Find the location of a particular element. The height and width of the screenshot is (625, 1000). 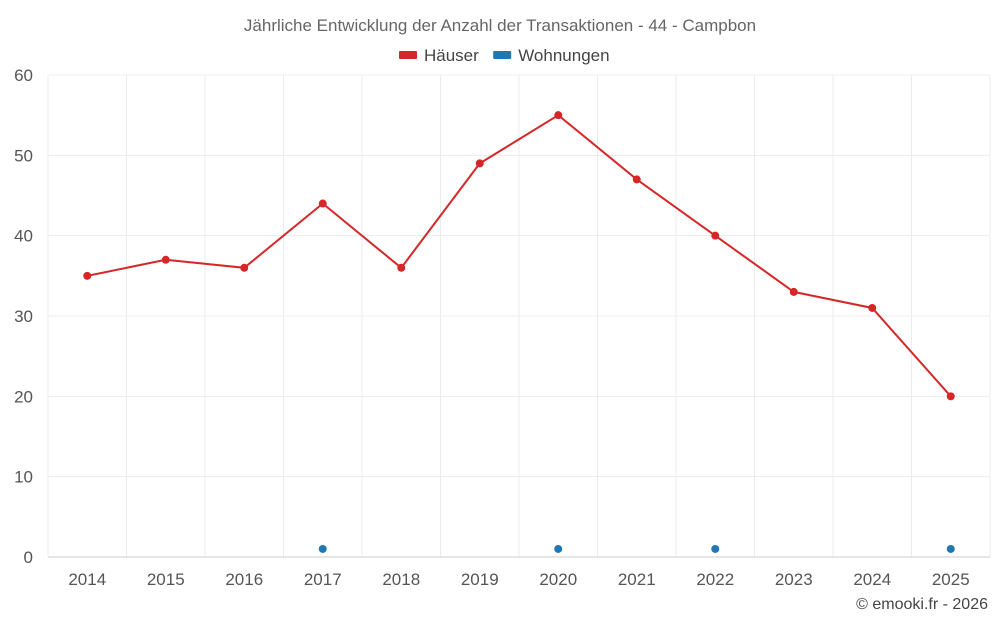

x-tick-label: 2023 is located at coordinates (794, 579).